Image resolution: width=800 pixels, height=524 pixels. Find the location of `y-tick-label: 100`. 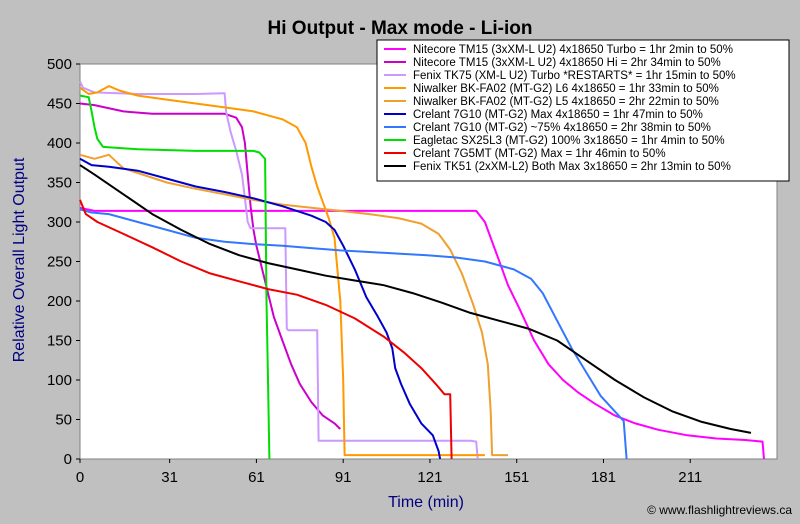

y-tick-label: 100 is located at coordinates (59, 380).